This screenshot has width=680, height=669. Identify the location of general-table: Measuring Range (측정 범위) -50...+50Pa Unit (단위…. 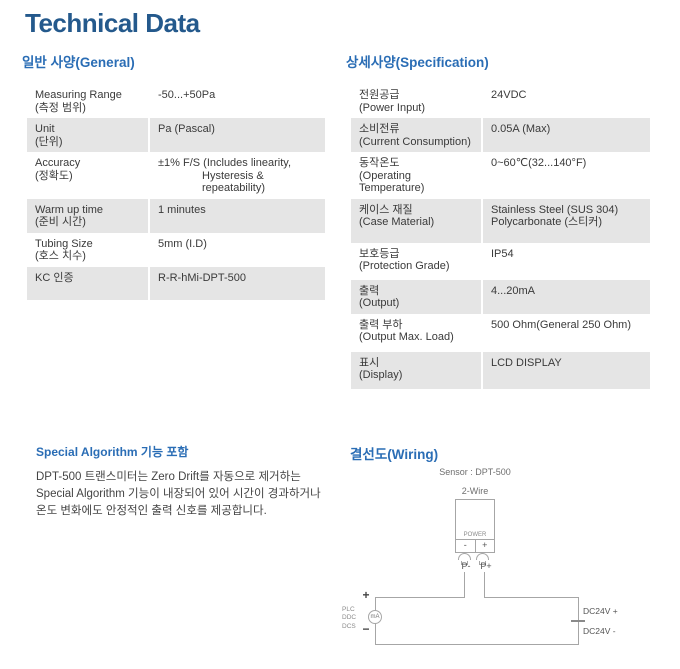
(176, 192).